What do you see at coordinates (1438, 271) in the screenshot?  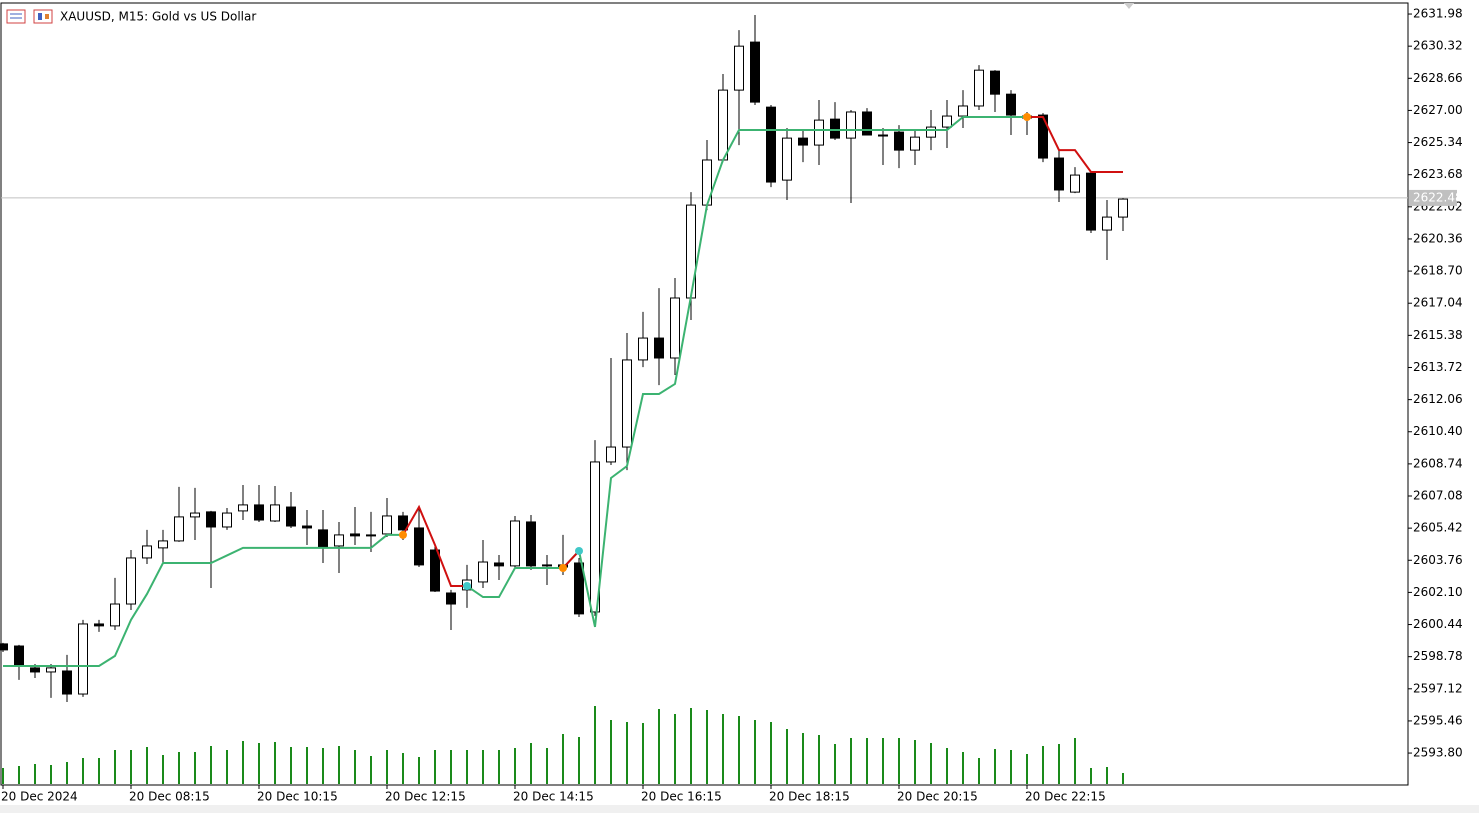 I see `y-tick-label: 2618.70` at bounding box center [1438, 271].